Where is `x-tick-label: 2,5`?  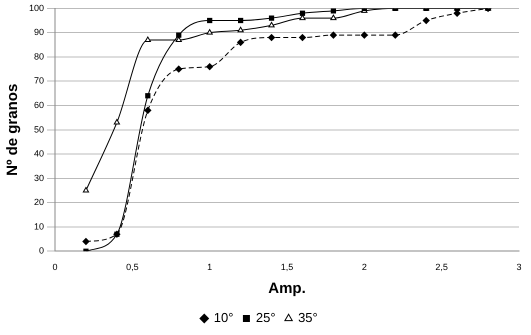
x-tick-label: 2,5 is located at coordinates (441, 267).